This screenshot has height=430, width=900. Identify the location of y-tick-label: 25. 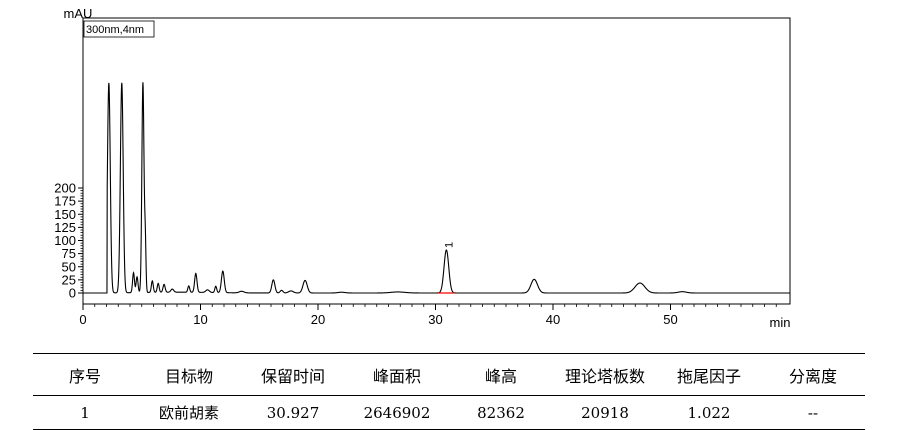
(69, 279).